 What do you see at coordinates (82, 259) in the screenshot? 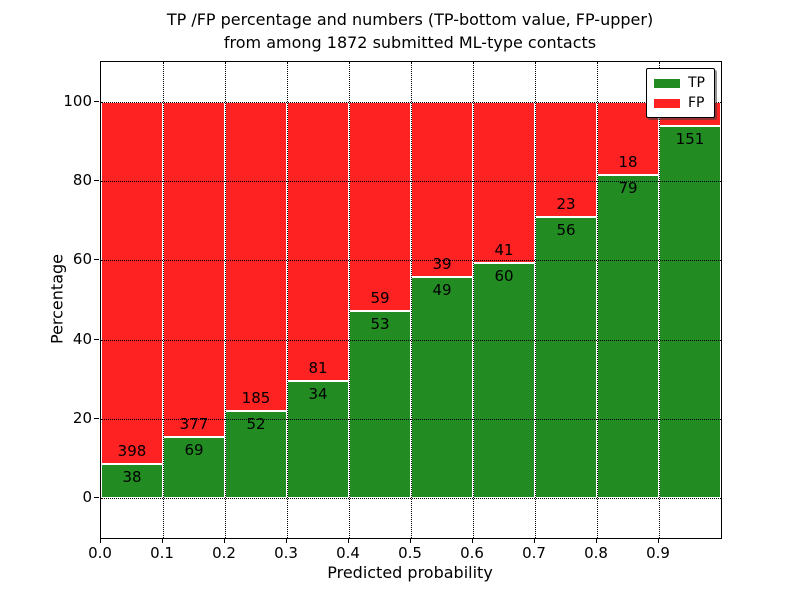
I see `y-tick-label: 60` at bounding box center [82, 259].